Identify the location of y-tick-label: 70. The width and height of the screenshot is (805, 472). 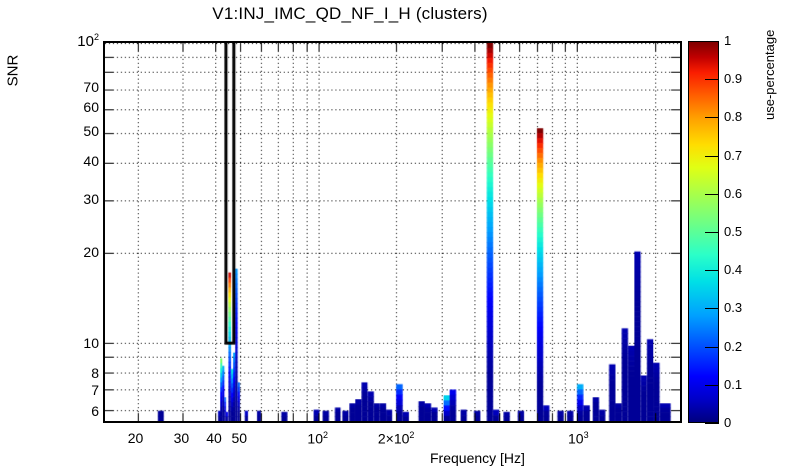
(91, 86).